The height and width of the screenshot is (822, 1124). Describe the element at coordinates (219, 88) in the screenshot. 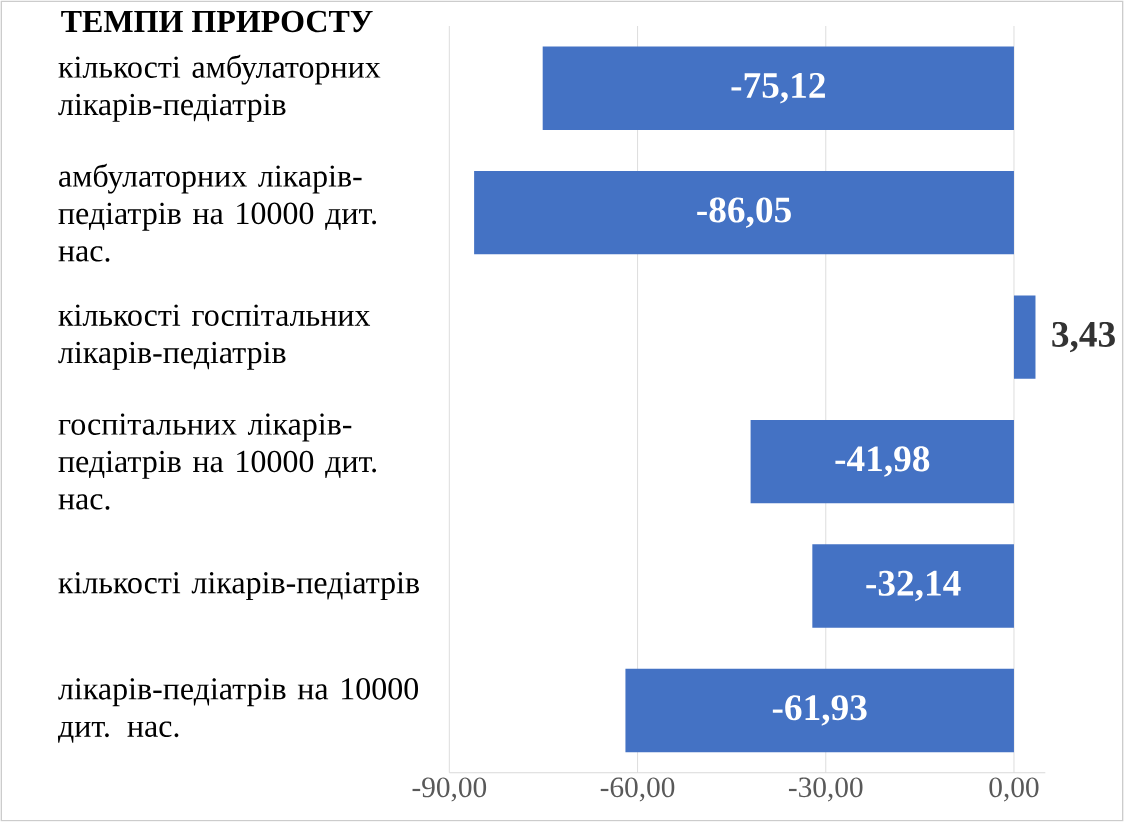

I see `y-tick-label: кількості амбулаторних лікарів-педіатрів` at that location.